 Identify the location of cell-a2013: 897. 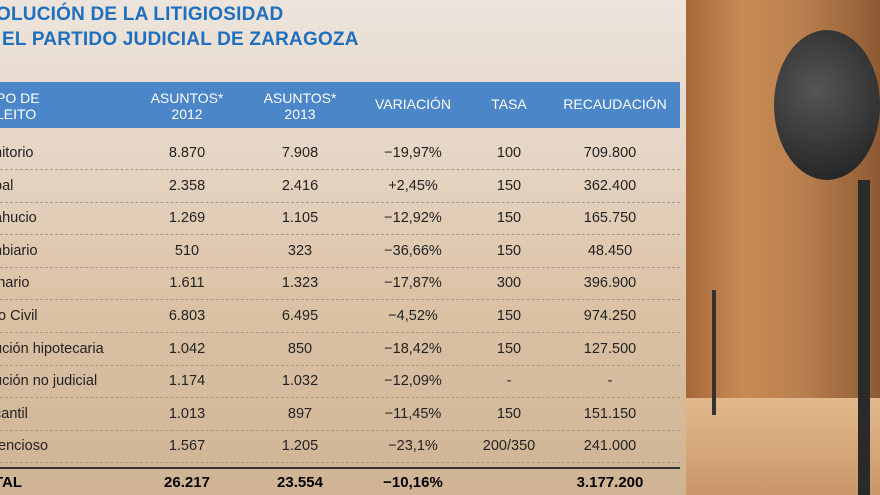
(300, 413).